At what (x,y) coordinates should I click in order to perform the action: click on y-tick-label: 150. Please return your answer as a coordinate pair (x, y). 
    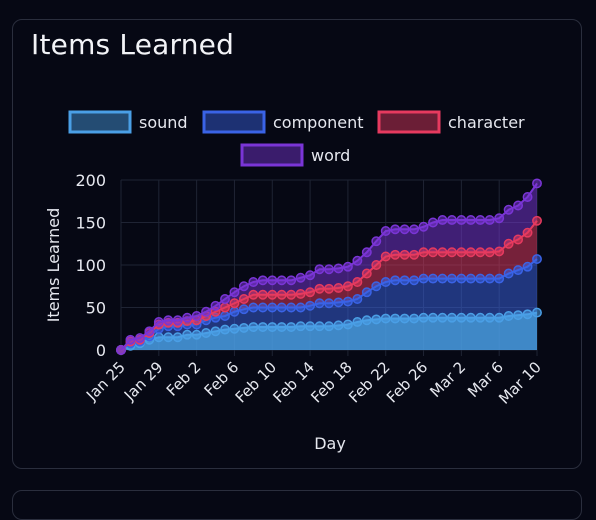
    Looking at the image, I should click on (90, 223).